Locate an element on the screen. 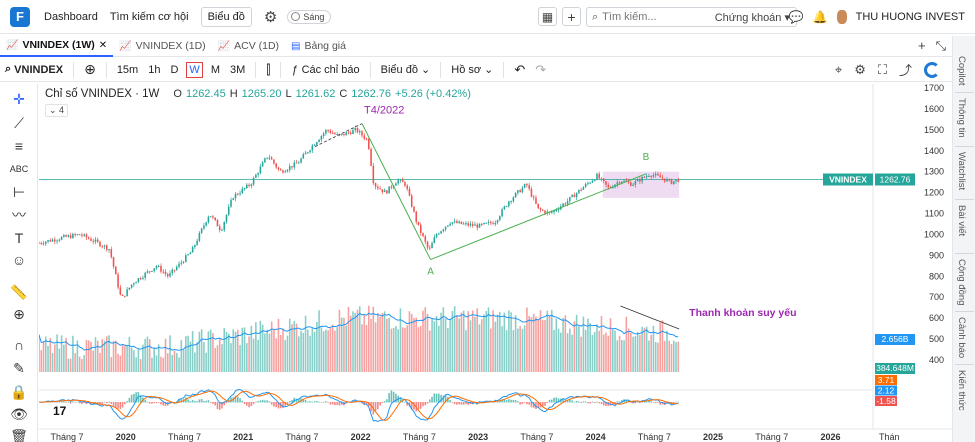 This screenshot has width=975, height=442. candle-type-icon: ⫿ is located at coordinates (268, 69).